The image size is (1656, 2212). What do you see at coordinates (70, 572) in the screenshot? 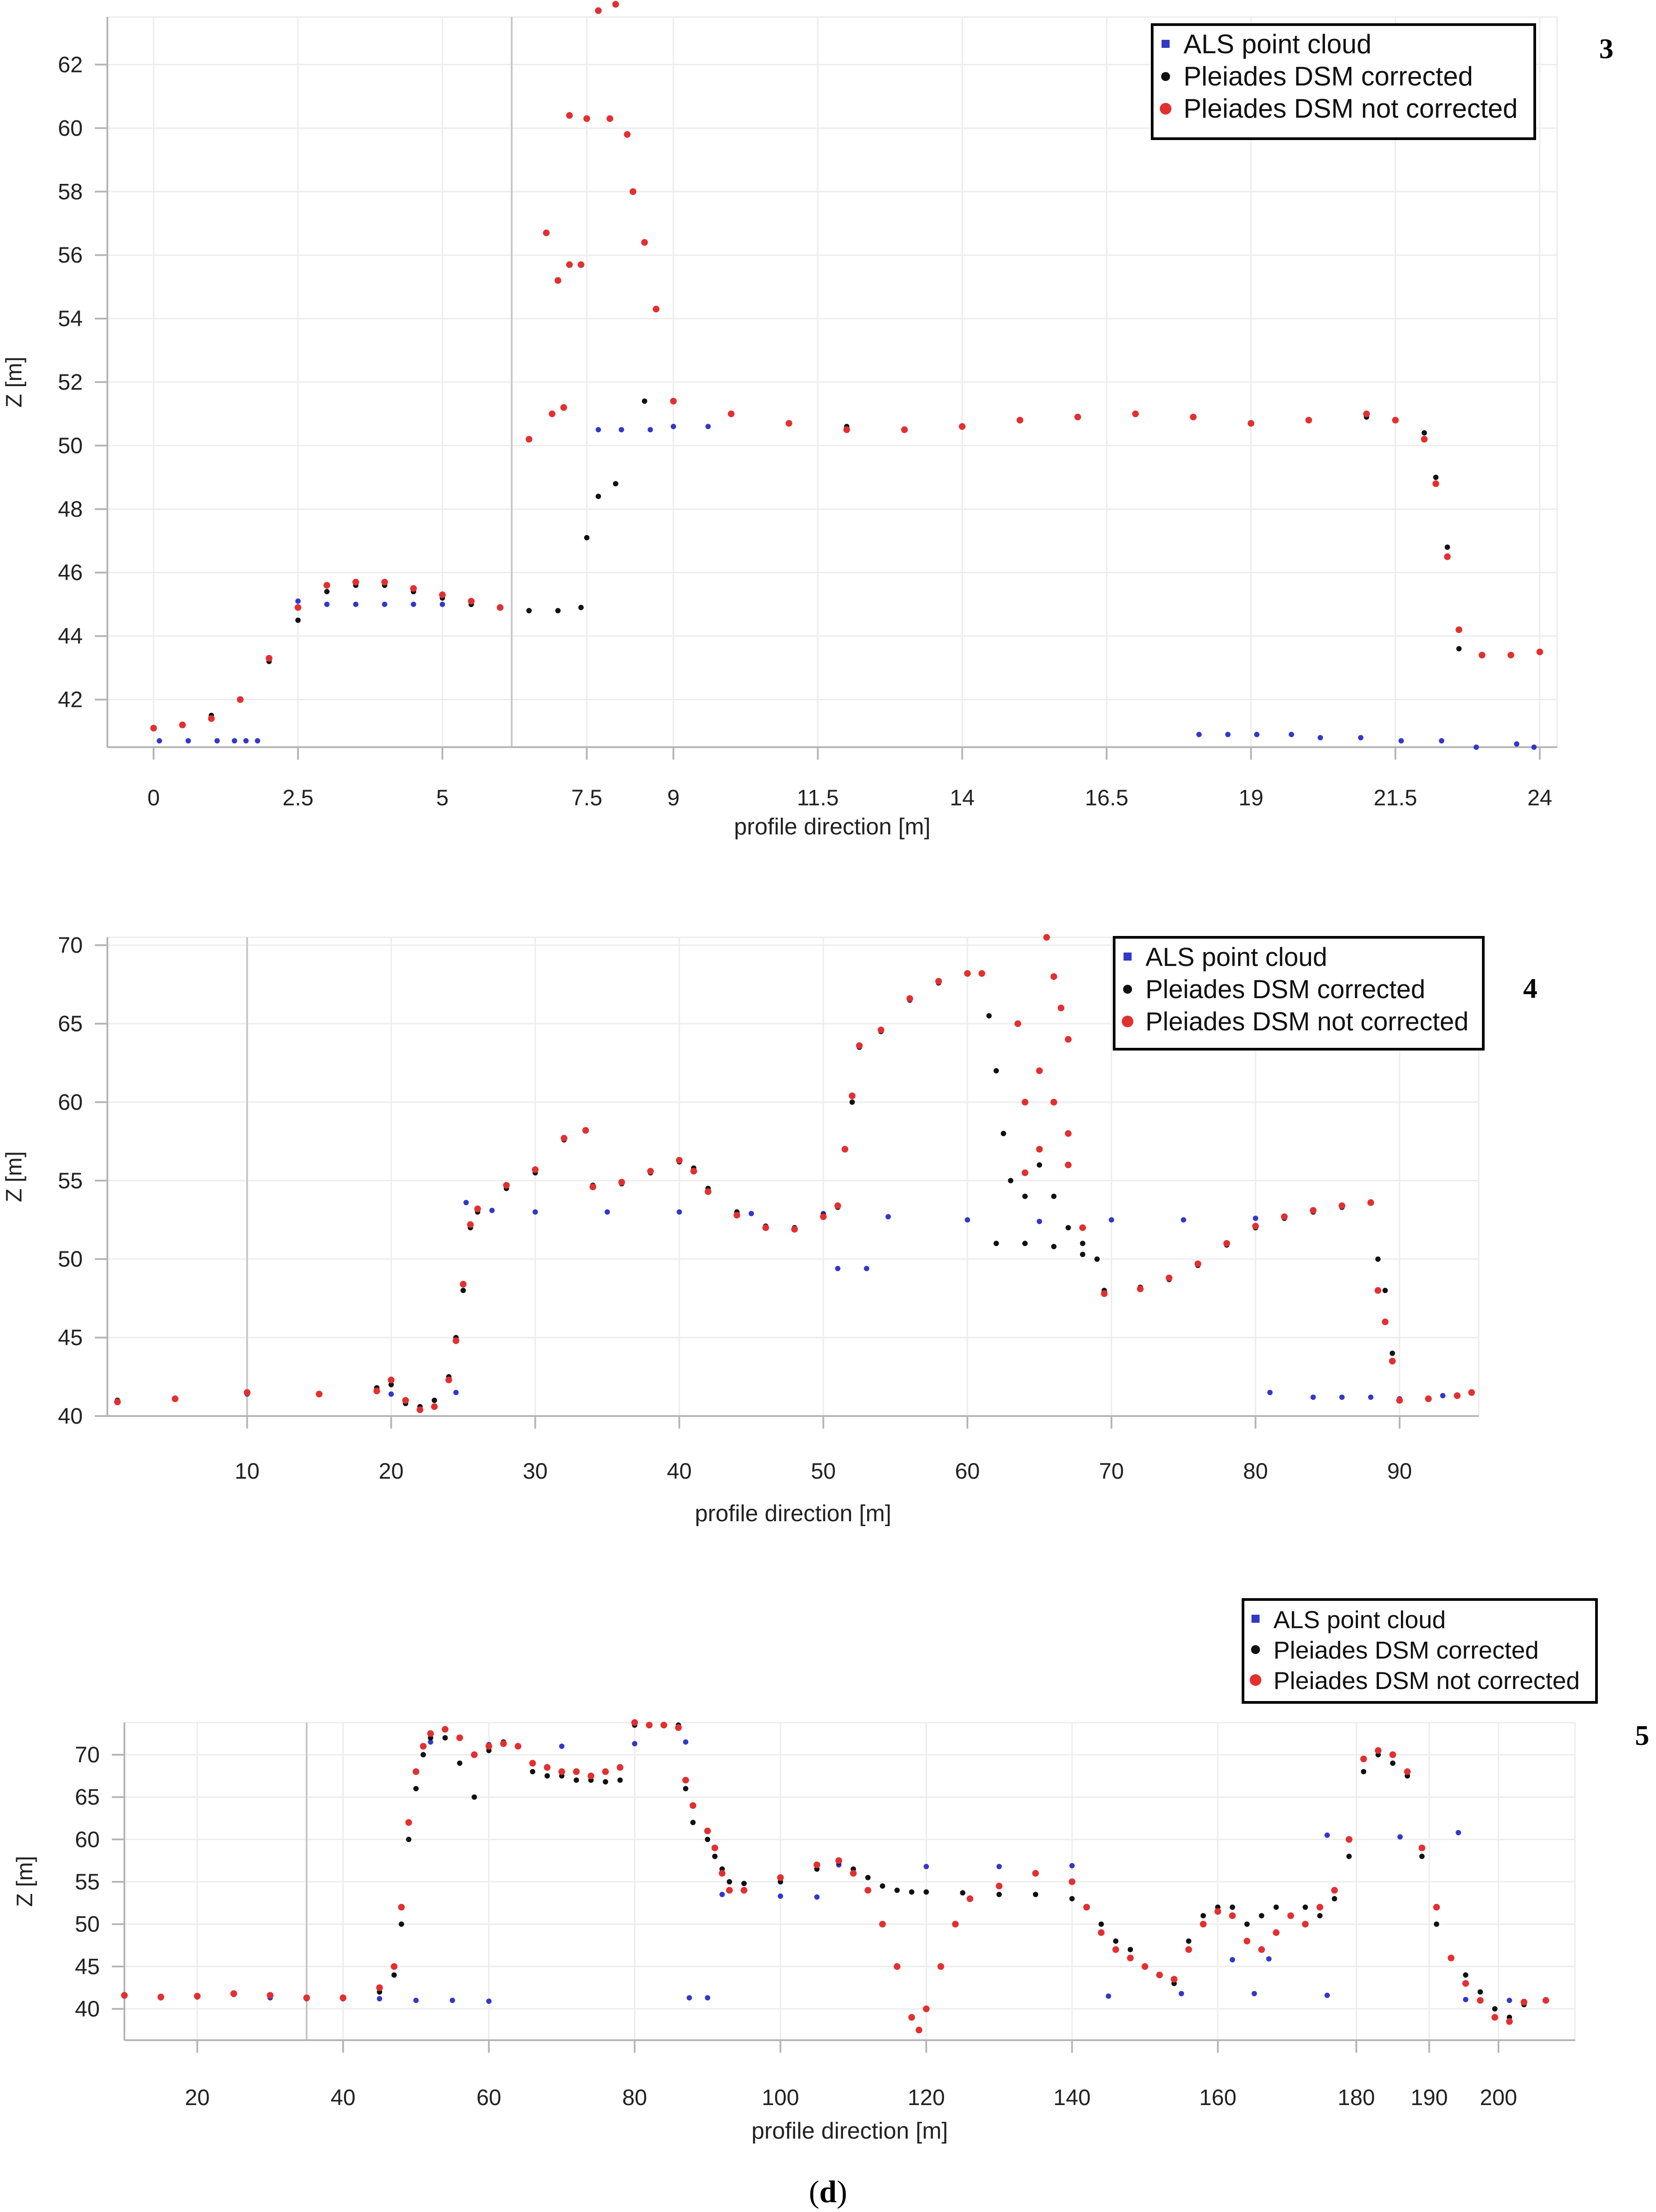
I see `y-tick-label: 46` at bounding box center [70, 572].